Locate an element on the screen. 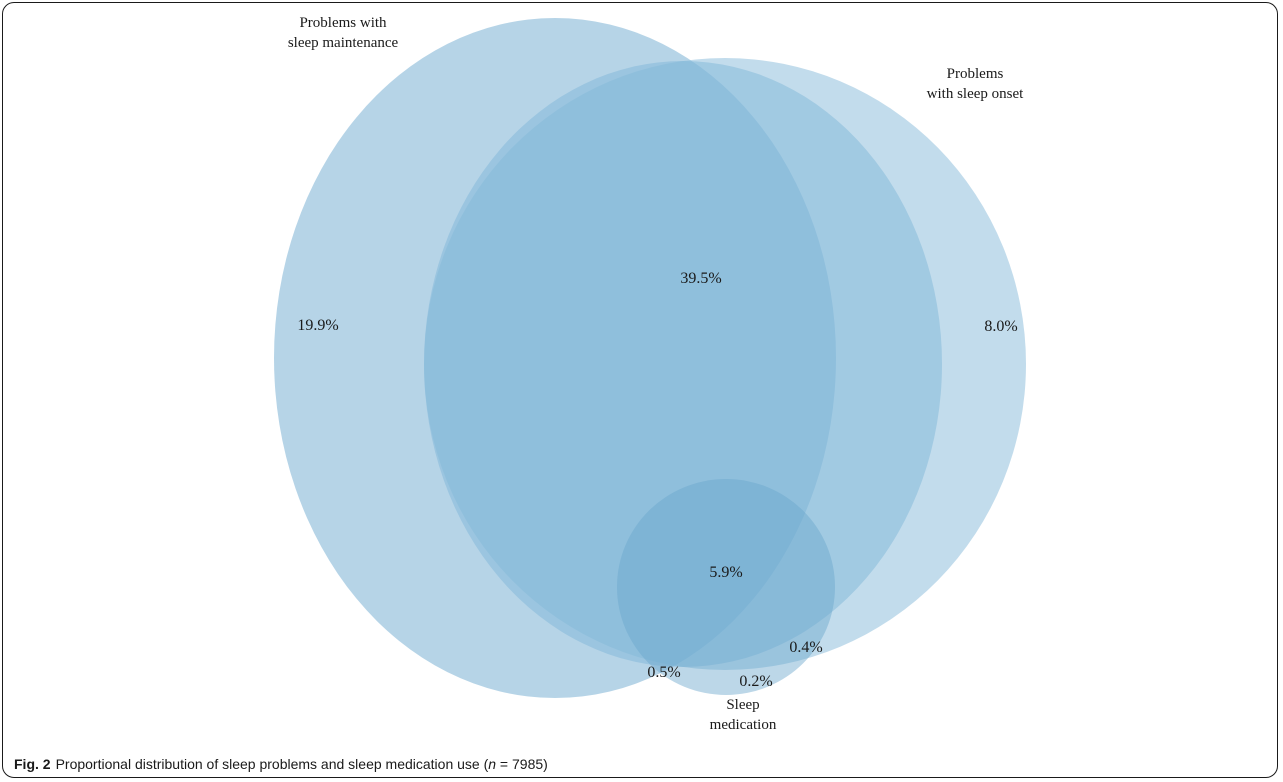  label-medication-line1: Sleep is located at coordinates (742, 705).